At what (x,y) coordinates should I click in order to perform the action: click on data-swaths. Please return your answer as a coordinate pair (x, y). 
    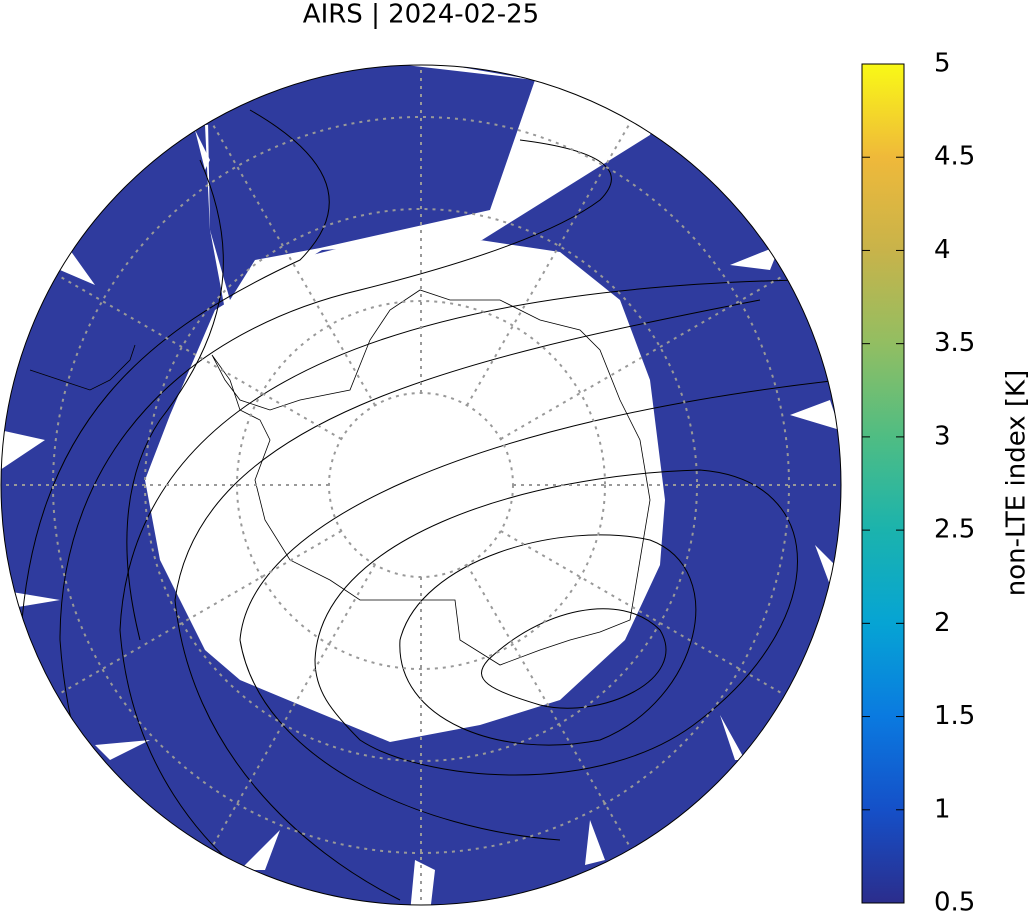
    Looking at the image, I should click on (371, 182).